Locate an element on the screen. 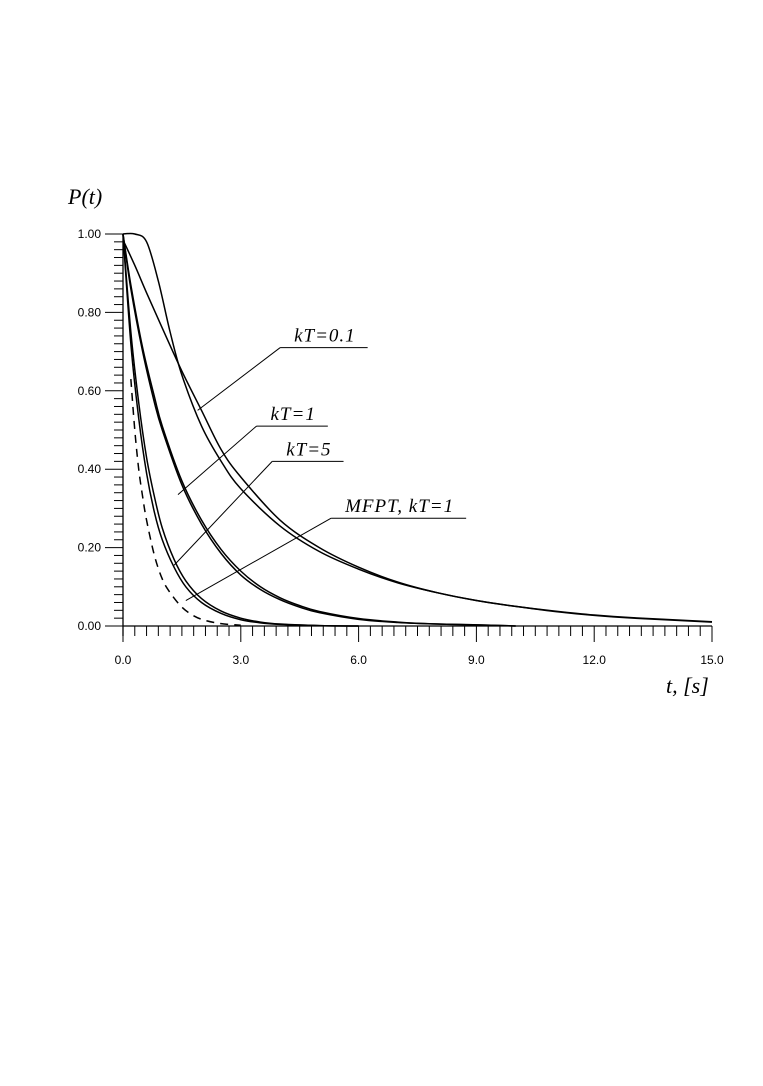 The height and width of the screenshot is (1086, 763). annotation-label-3: kT=5 is located at coordinates (308, 449).